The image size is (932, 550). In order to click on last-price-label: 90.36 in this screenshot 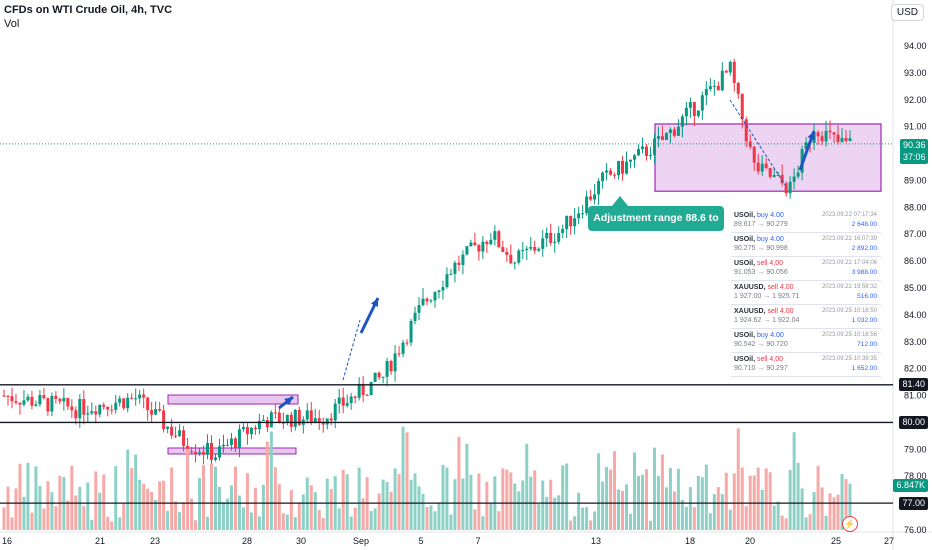, I will do `click(914, 145)`.